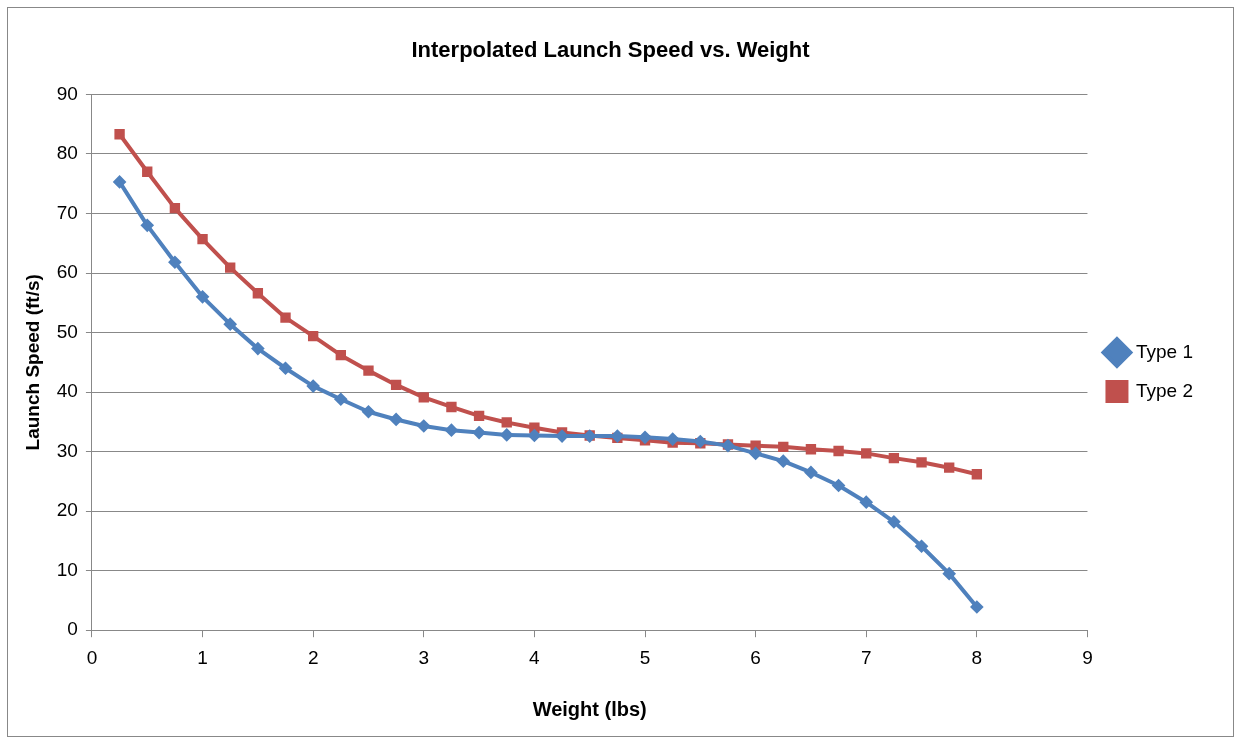  I want to click on x-tick-label: 0, so click(92, 657).